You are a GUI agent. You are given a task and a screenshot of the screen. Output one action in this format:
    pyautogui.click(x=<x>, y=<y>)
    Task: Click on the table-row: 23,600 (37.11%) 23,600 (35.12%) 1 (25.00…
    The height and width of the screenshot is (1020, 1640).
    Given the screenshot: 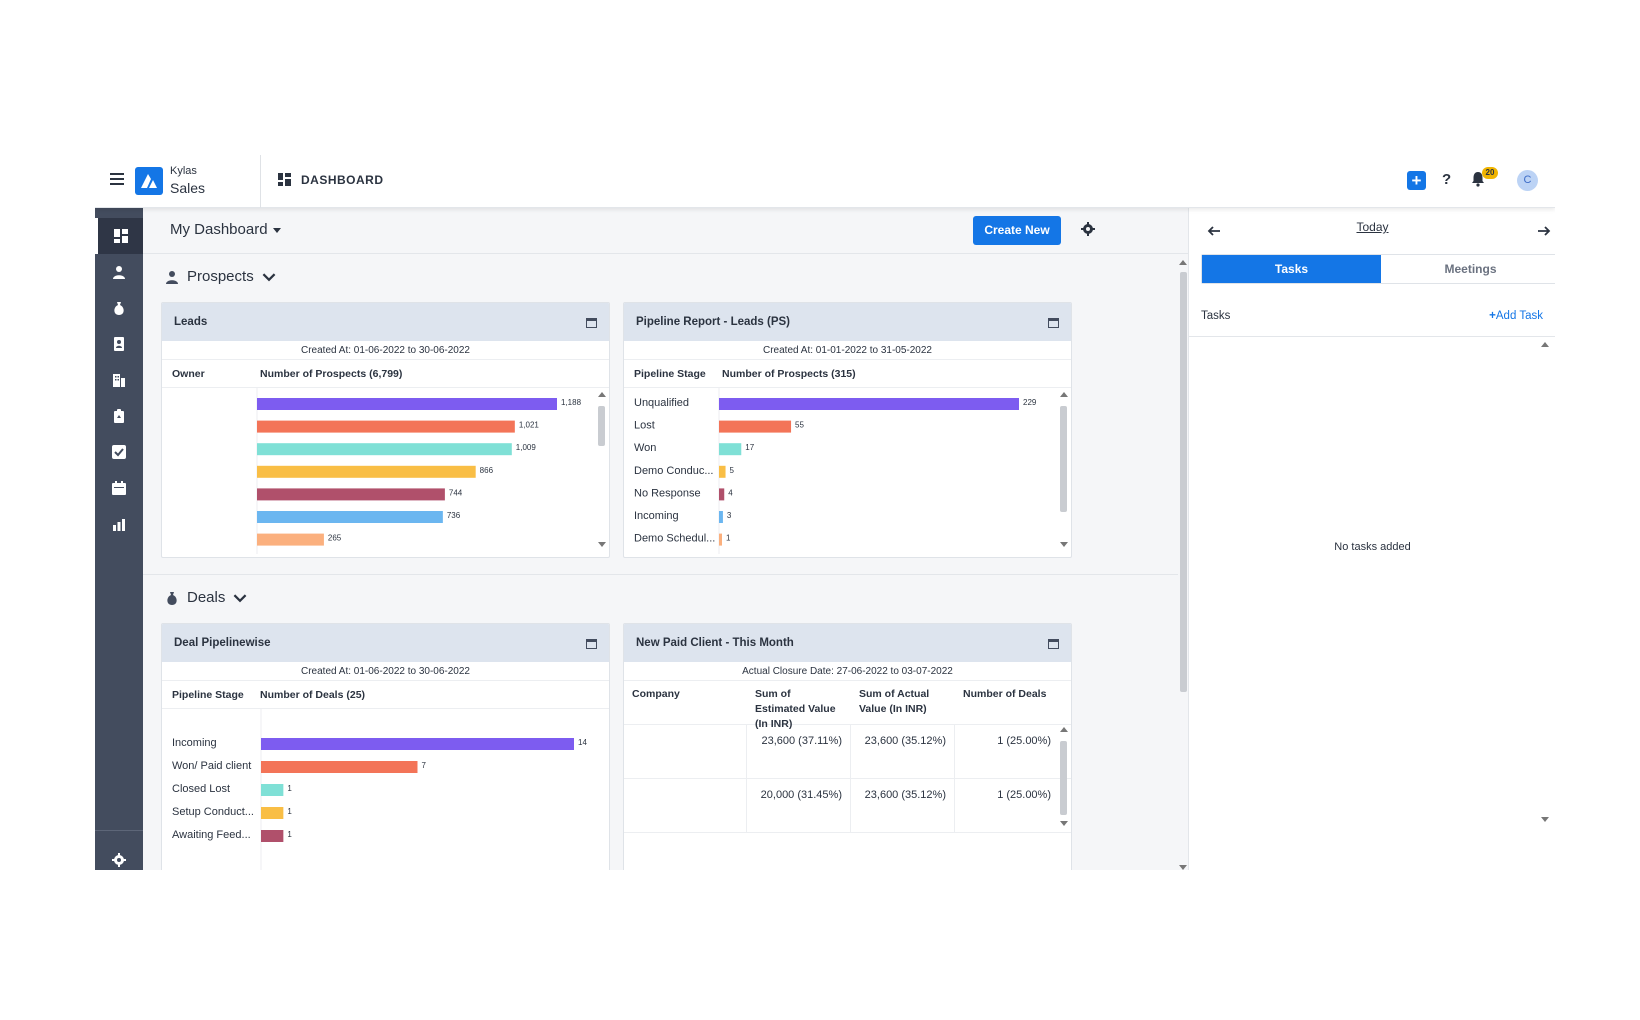 What is the action you would take?
    pyautogui.click(x=847, y=752)
    